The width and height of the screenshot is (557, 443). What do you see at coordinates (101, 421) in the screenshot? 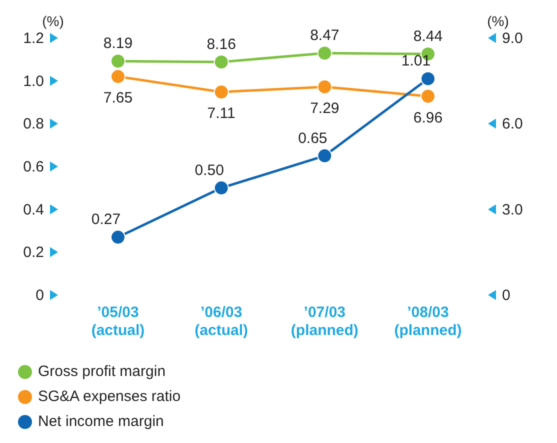
I see `legend-label: Net income margin` at bounding box center [101, 421].